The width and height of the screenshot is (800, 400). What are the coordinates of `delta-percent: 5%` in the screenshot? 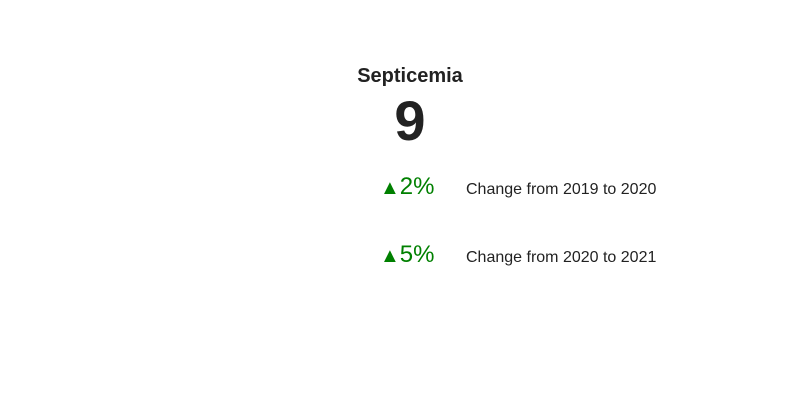 It's located at (417, 254).